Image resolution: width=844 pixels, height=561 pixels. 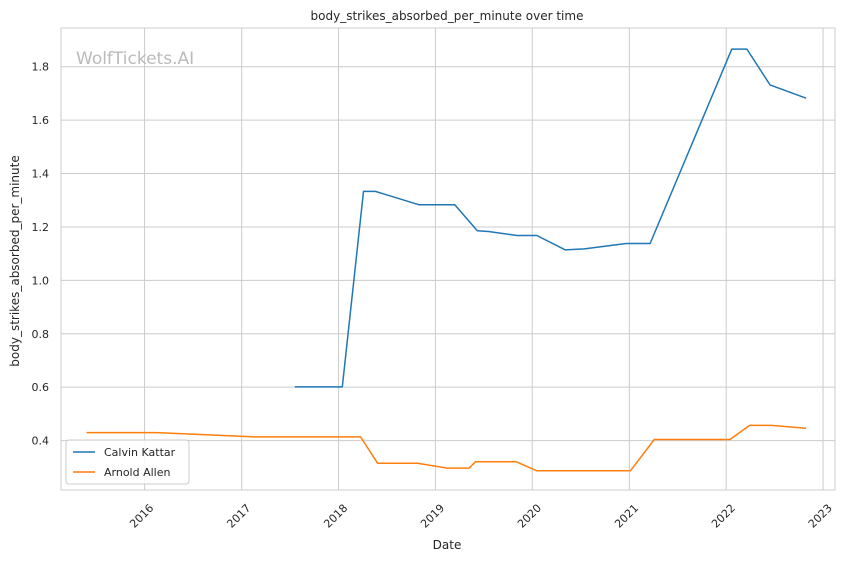 I want to click on legend-box, so click(x=127, y=462).